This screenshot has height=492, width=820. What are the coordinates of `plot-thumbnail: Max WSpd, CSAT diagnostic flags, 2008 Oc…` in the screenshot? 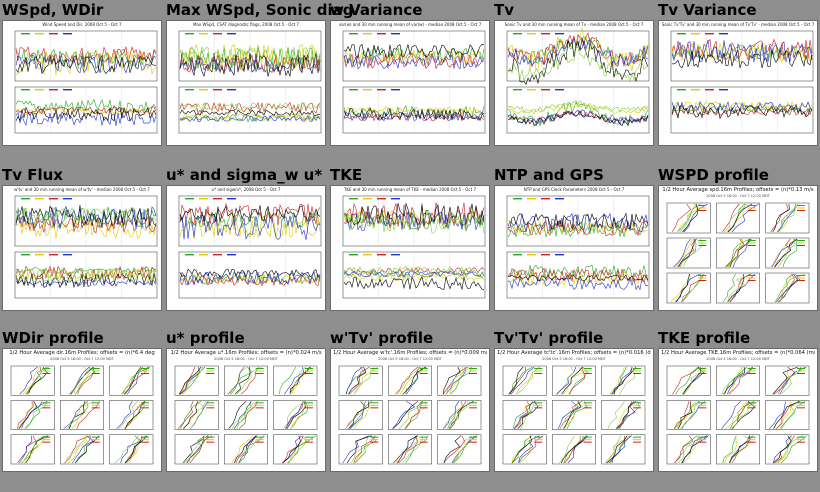 It's located at (246, 83).